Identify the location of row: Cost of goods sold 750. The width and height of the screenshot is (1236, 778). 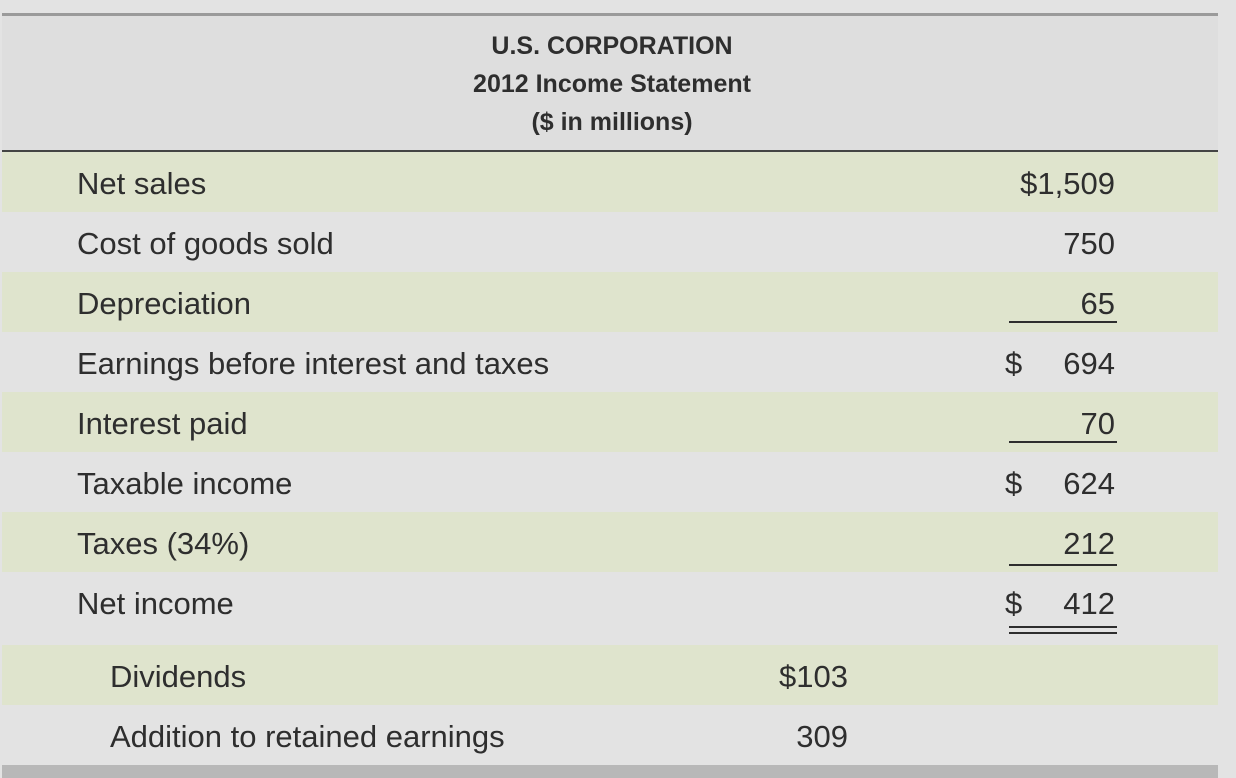
(610, 242).